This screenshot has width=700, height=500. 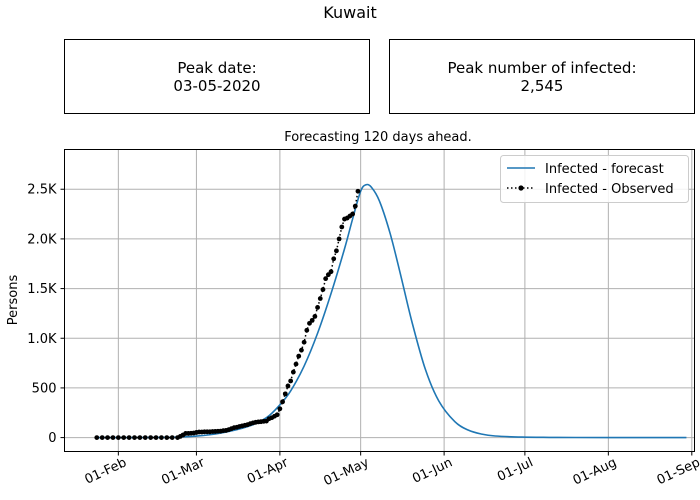 I want to click on y-tick-label: 1.0K, so click(x=42, y=339).